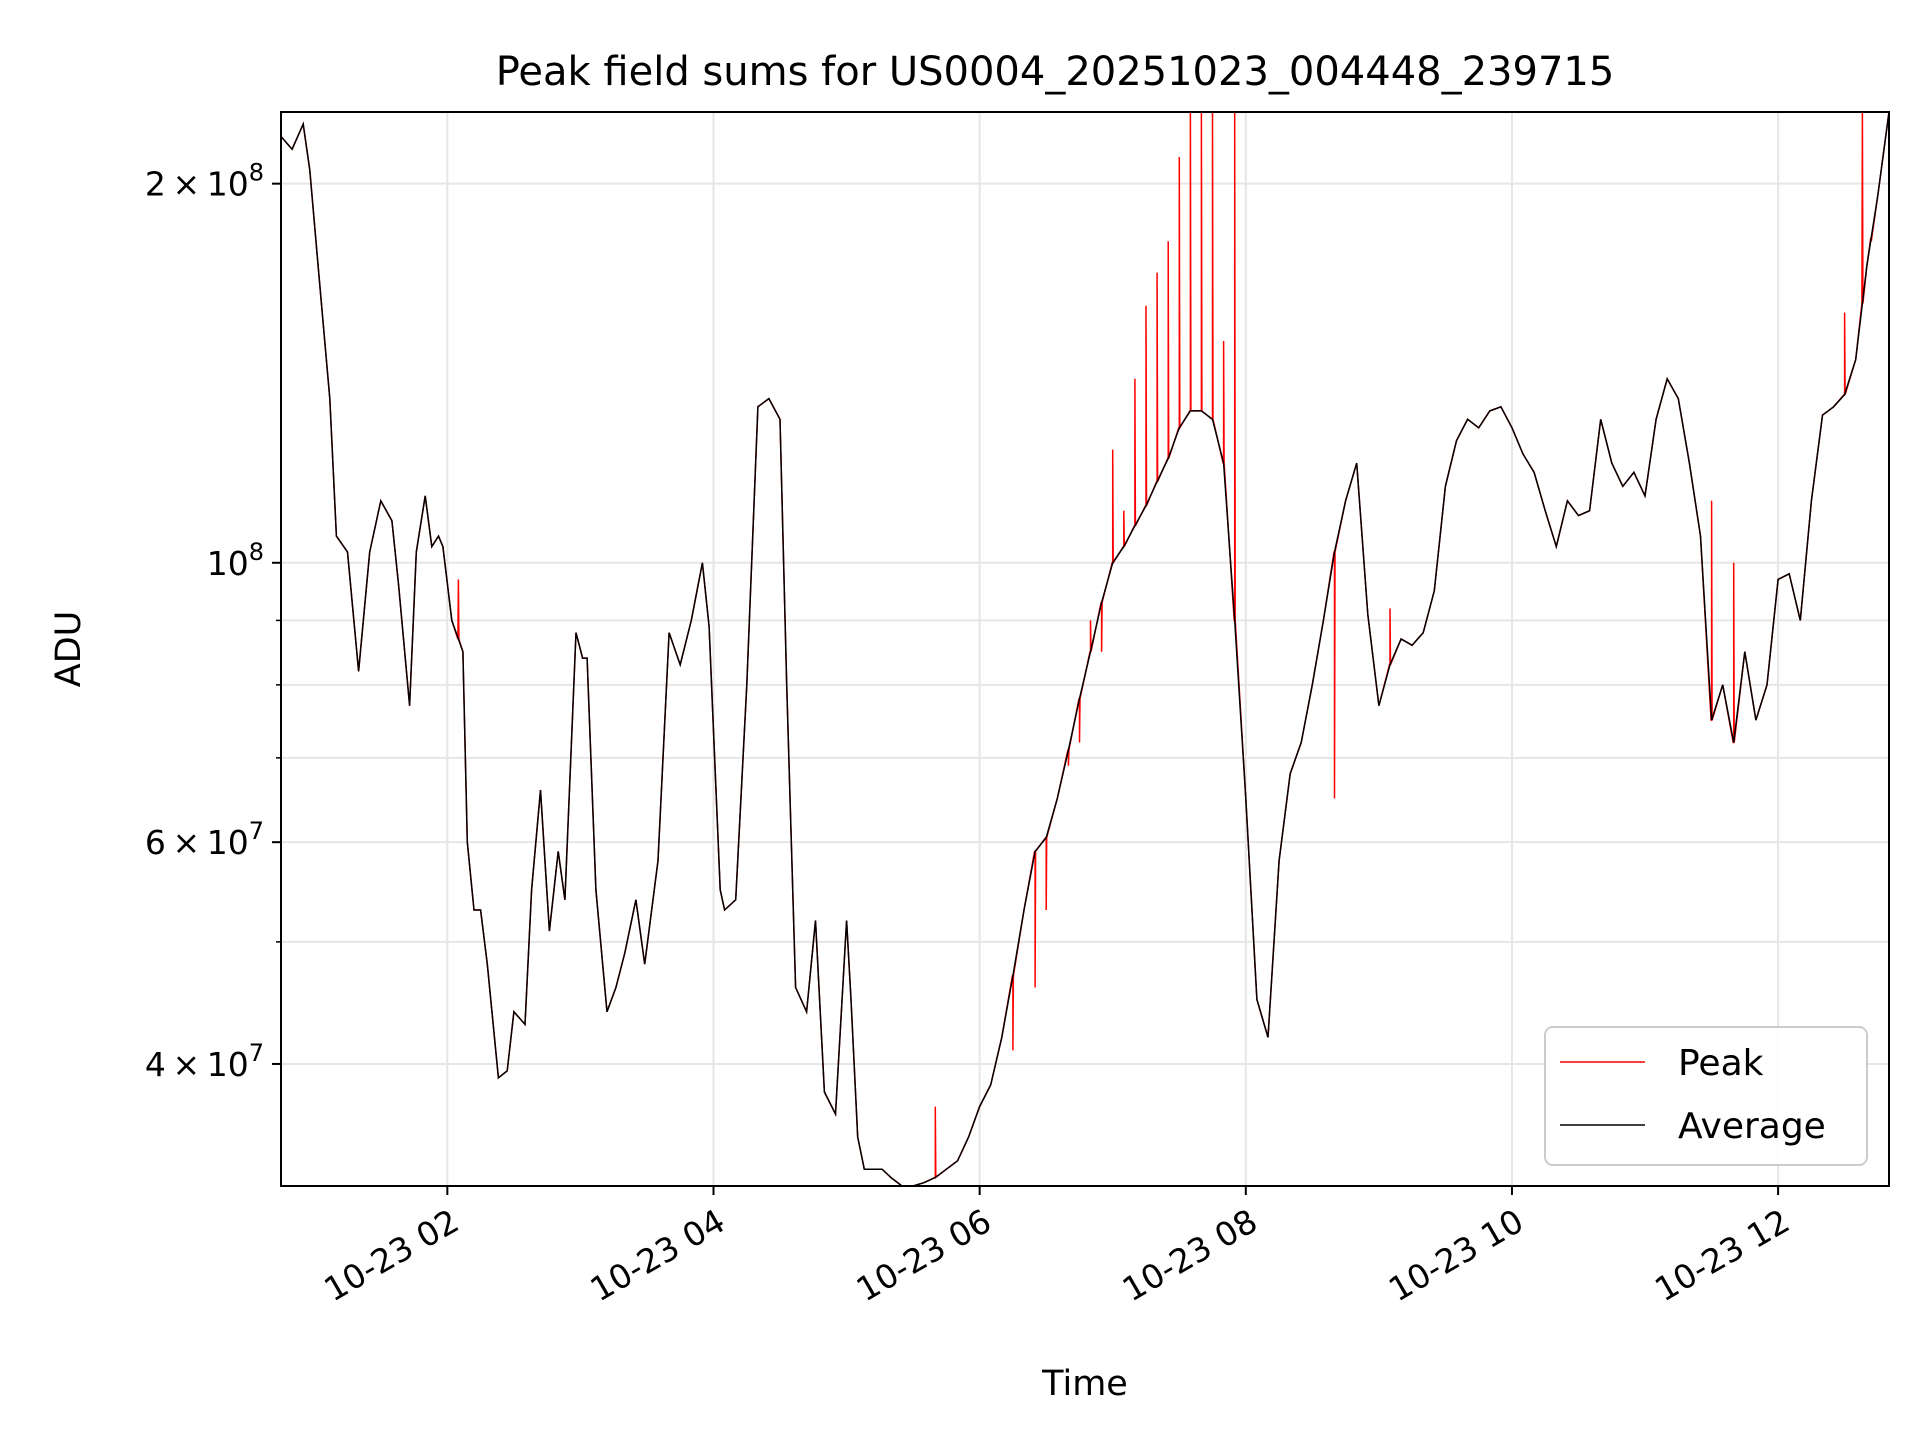 The height and width of the screenshot is (1440, 1920). What do you see at coordinates (204, 839) in the screenshot?
I see `y-tick-label: 6 × 10⁷` at bounding box center [204, 839].